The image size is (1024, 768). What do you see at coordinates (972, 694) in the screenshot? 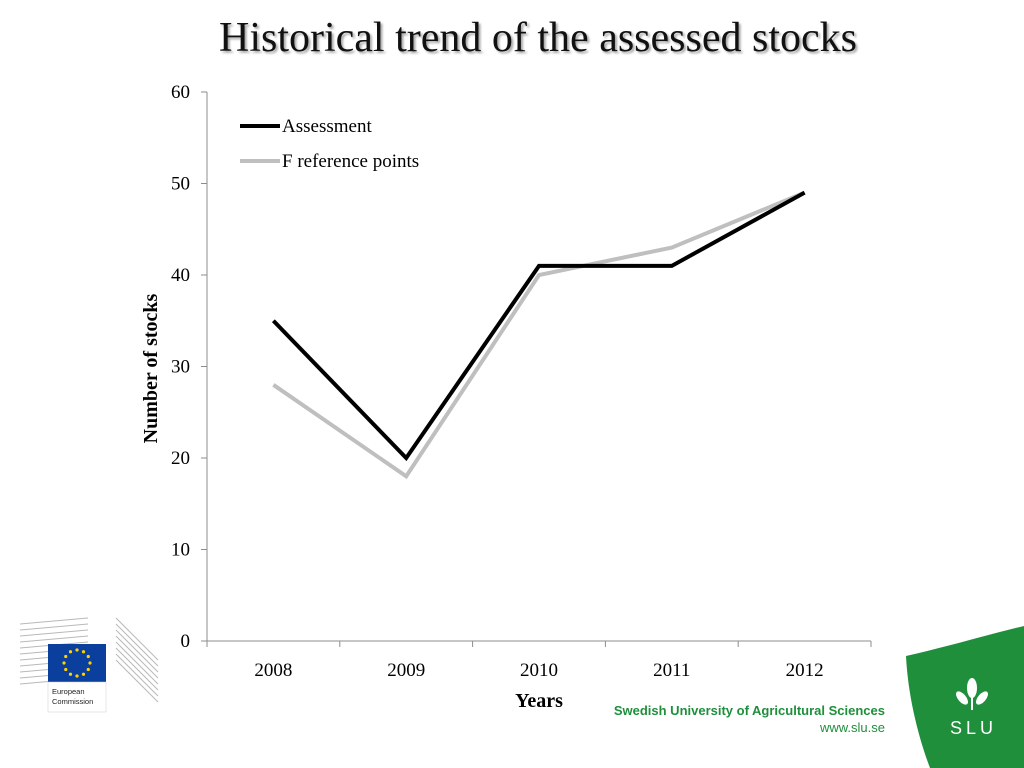
I see `leaf-icon` at bounding box center [972, 694].